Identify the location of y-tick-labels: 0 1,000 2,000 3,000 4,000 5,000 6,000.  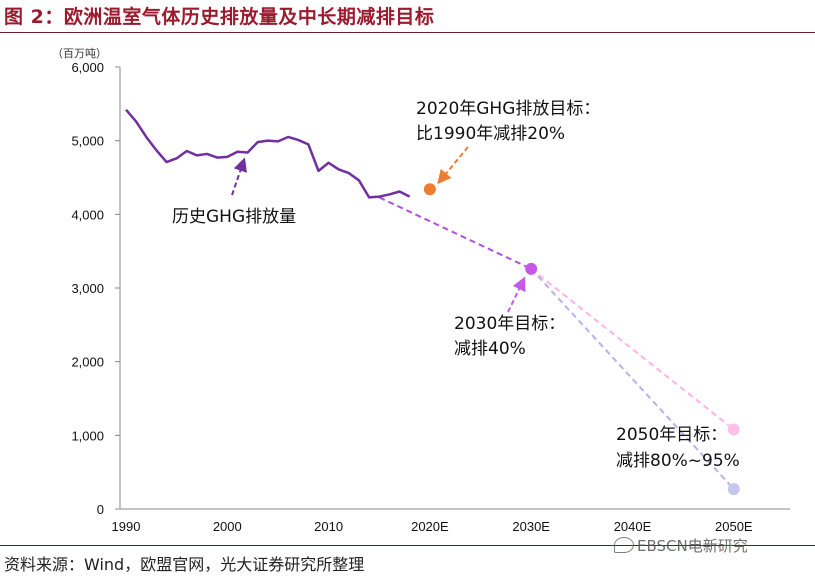
(95, 288).